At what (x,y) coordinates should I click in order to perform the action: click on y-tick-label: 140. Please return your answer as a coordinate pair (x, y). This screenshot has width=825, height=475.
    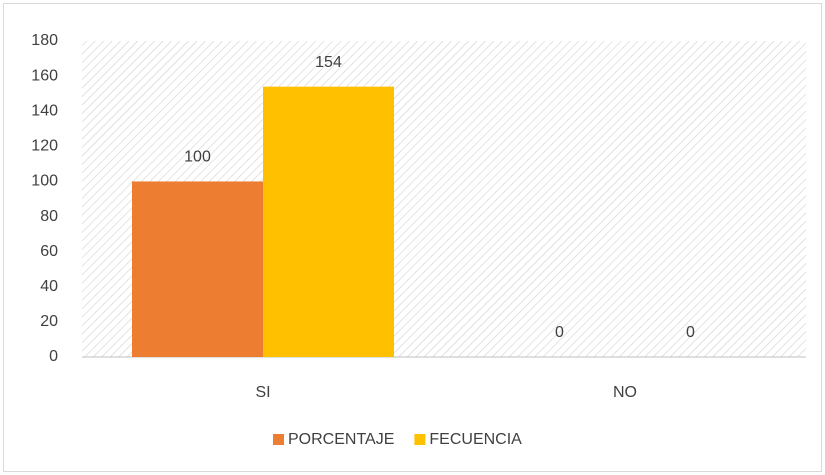
    Looking at the image, I should click on (44, 110).